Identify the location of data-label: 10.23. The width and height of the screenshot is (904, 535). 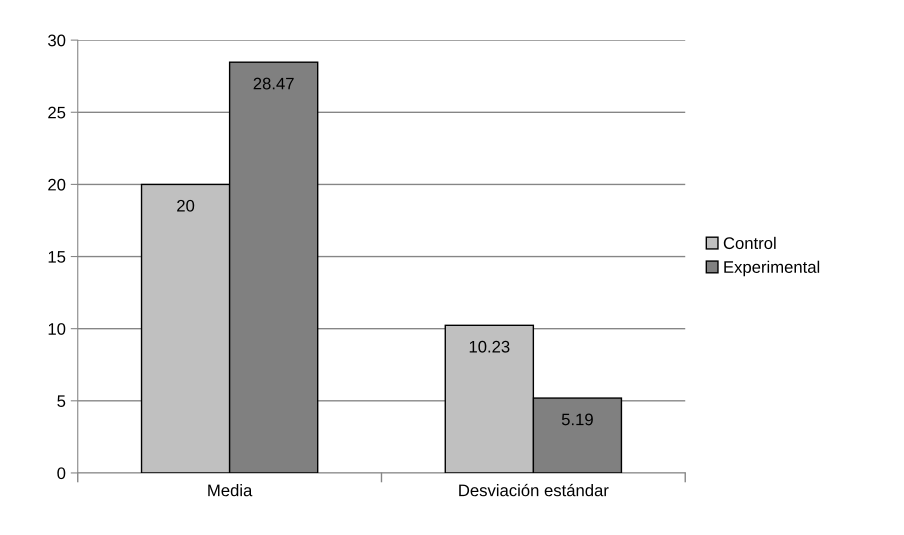
(490, 346).